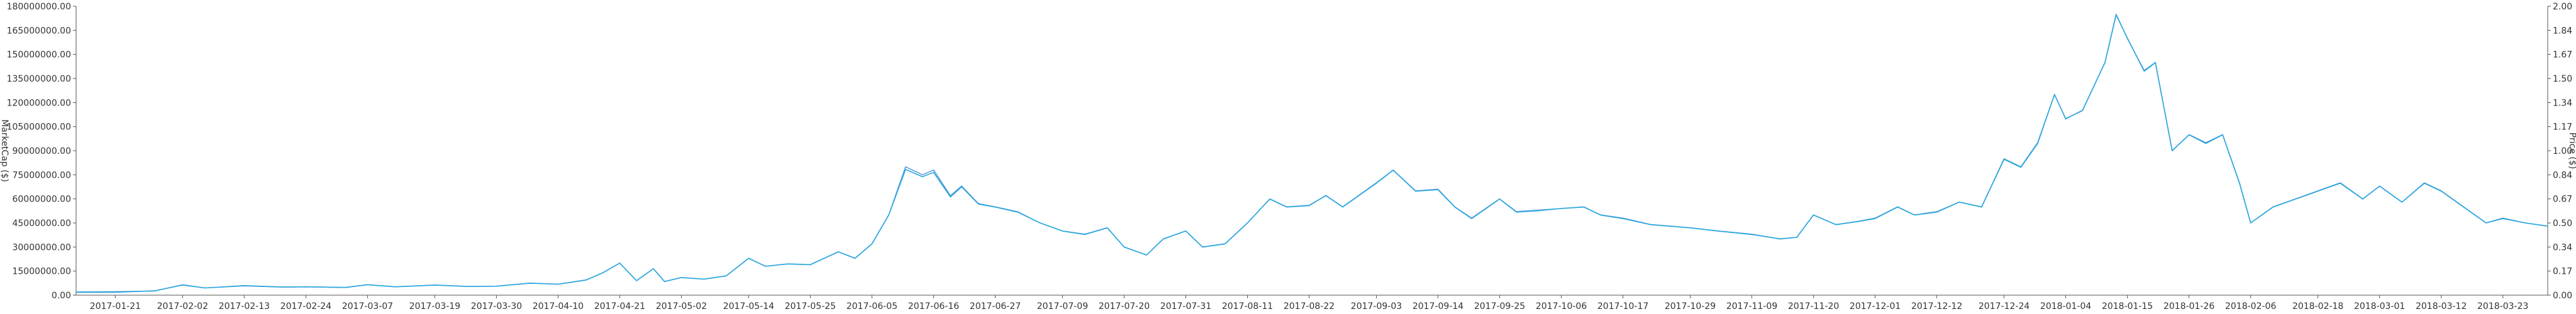  What do you see at coordinates (2317, 306) in the screenshot?
I see `x-tick-label: 2018-02-18` at bounding box center [2317, 306].